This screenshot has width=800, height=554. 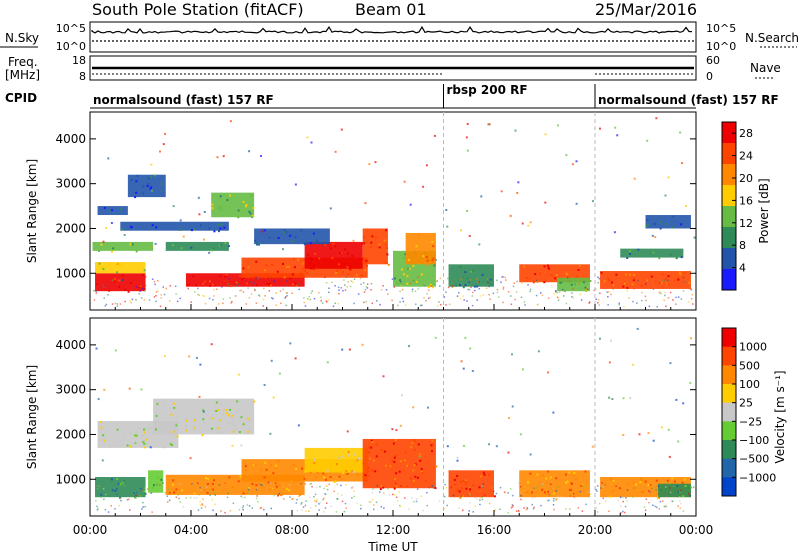 I want to click on power-ylabel: Slant Range [km], so click(x=32, y=211).